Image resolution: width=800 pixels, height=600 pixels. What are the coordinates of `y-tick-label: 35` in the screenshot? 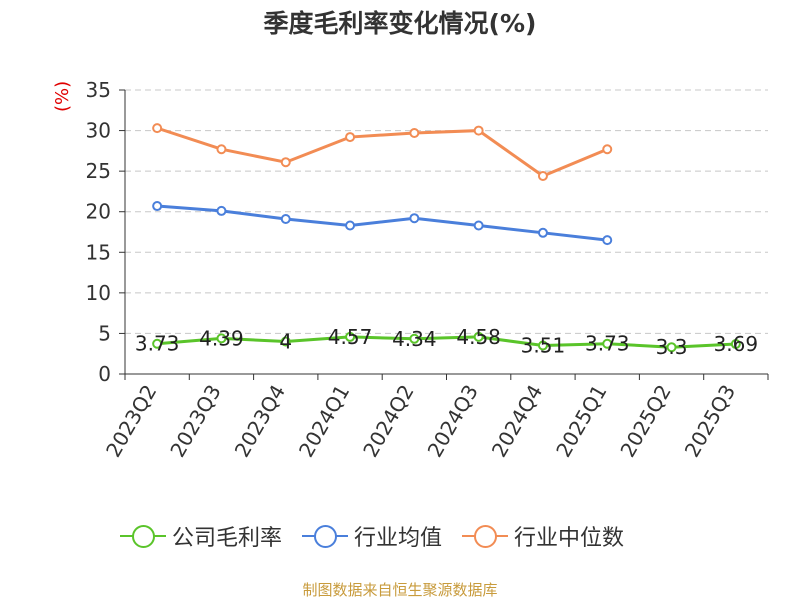 It's located at (98, 90).